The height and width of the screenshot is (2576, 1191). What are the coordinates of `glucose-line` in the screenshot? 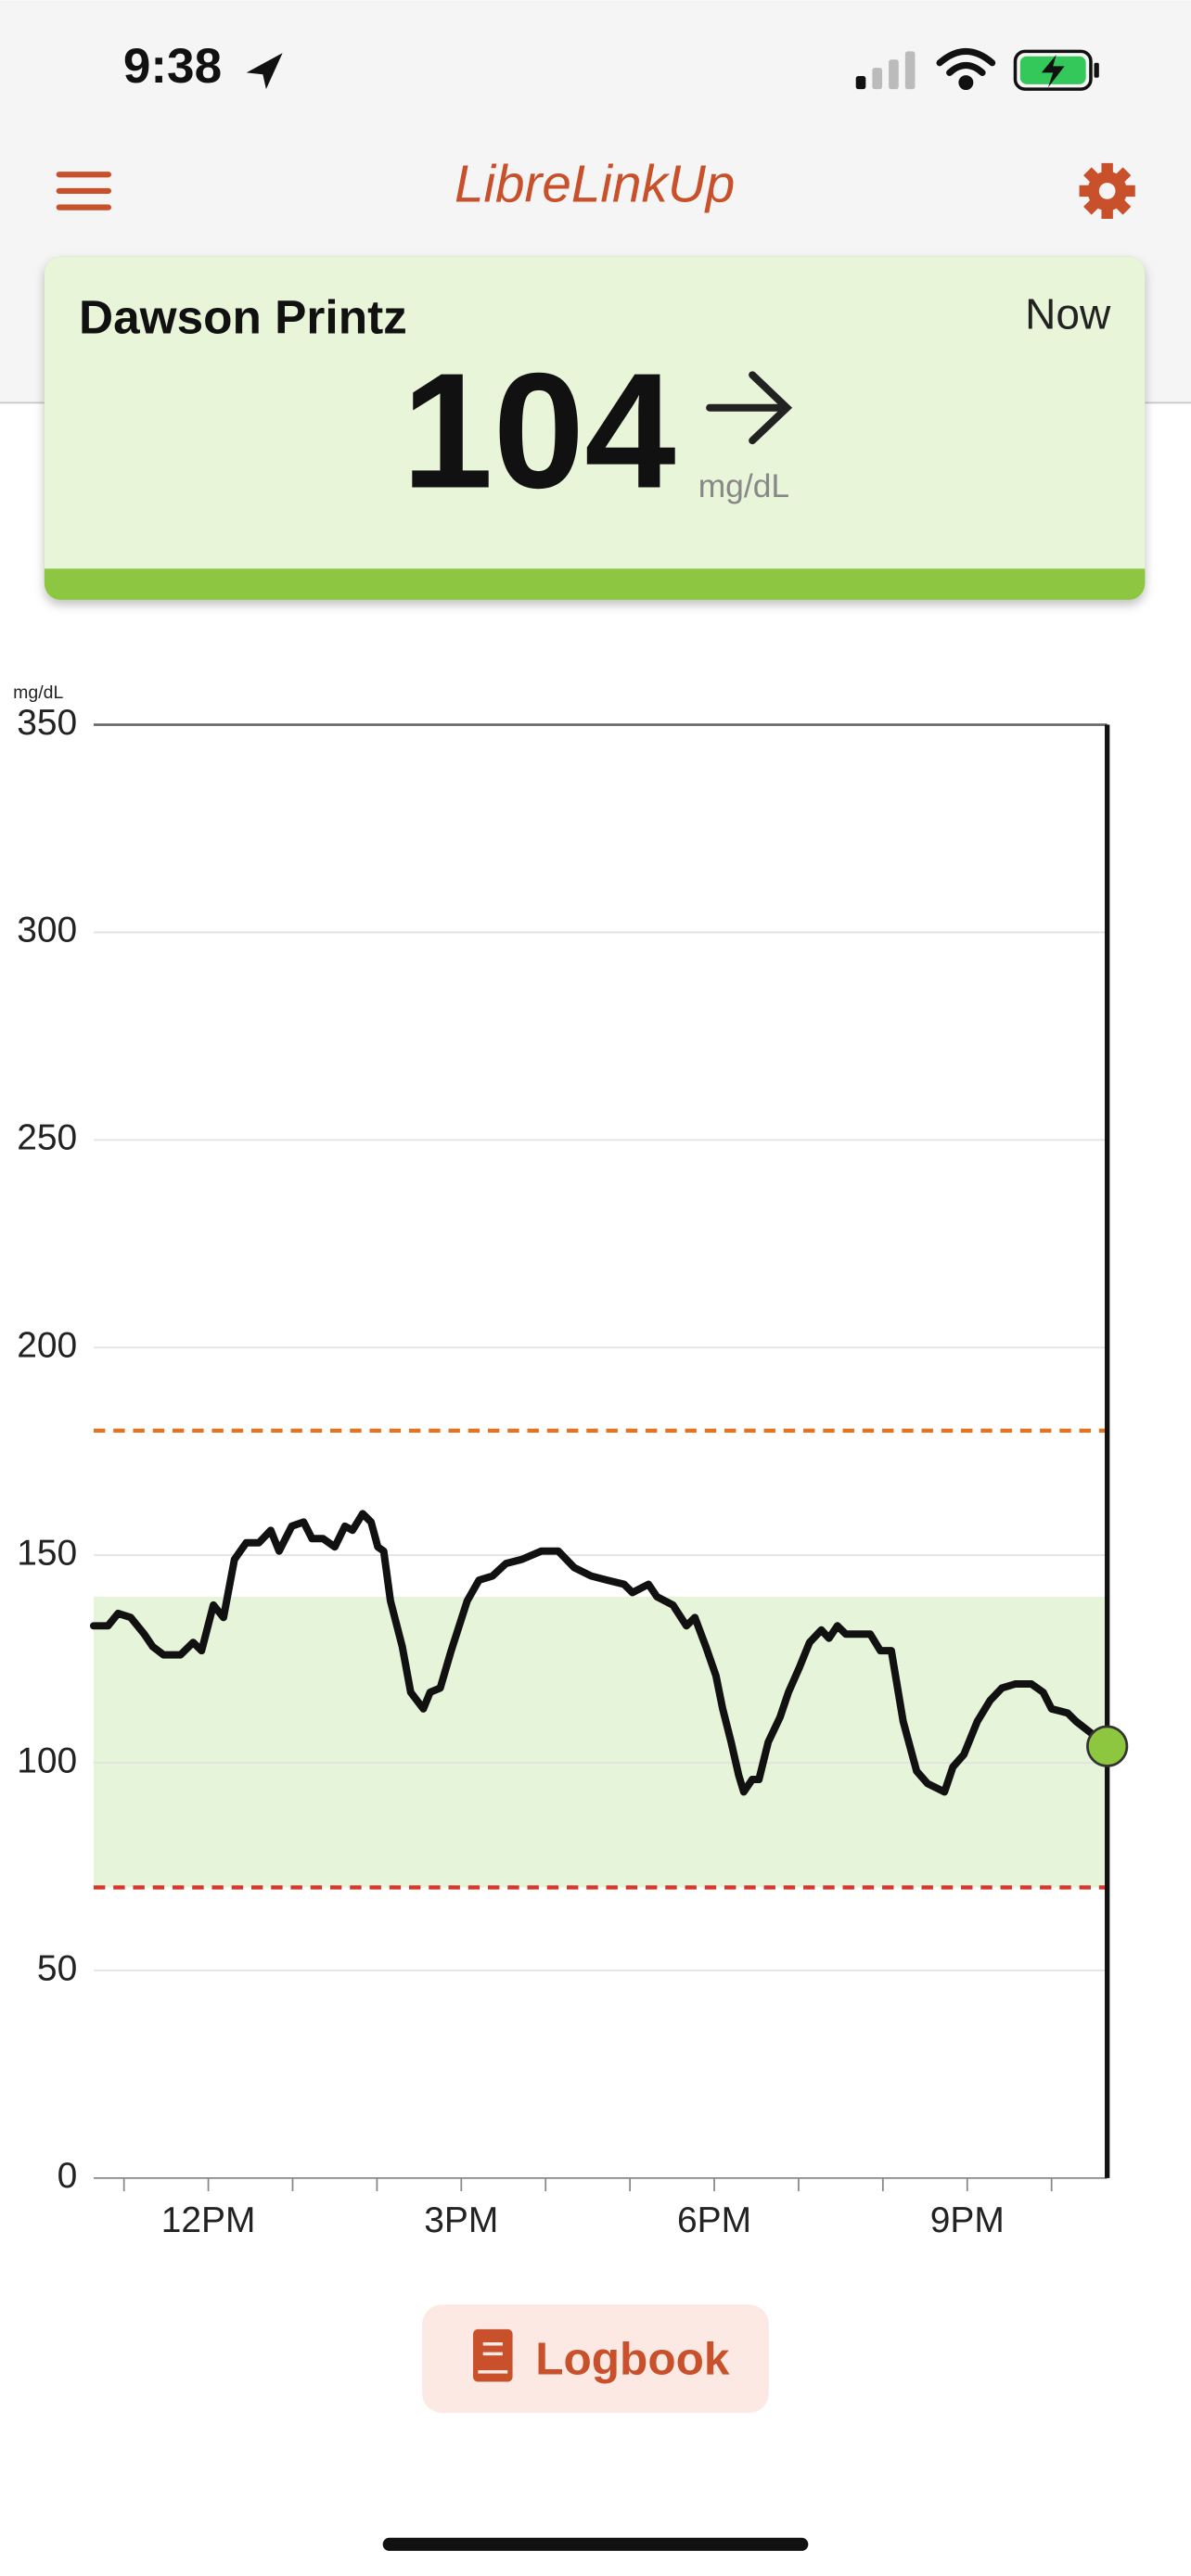 It's located at (600, 1653).